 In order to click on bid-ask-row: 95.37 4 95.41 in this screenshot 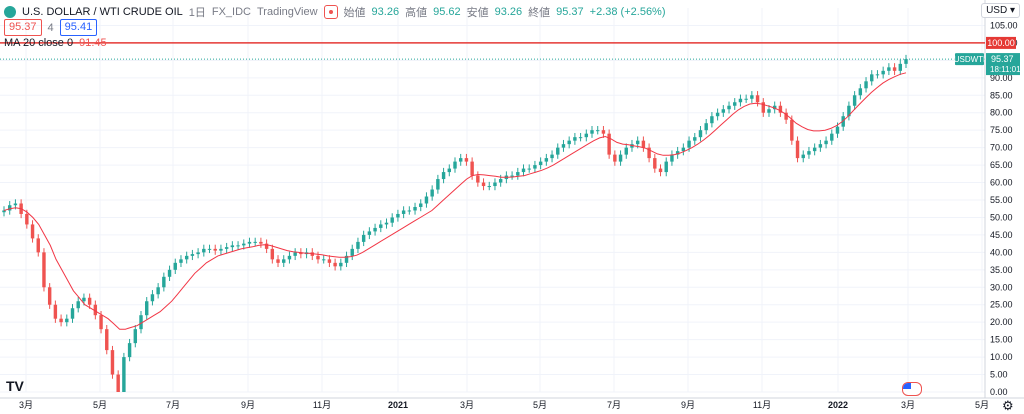, I will do `click(51, 27)`.